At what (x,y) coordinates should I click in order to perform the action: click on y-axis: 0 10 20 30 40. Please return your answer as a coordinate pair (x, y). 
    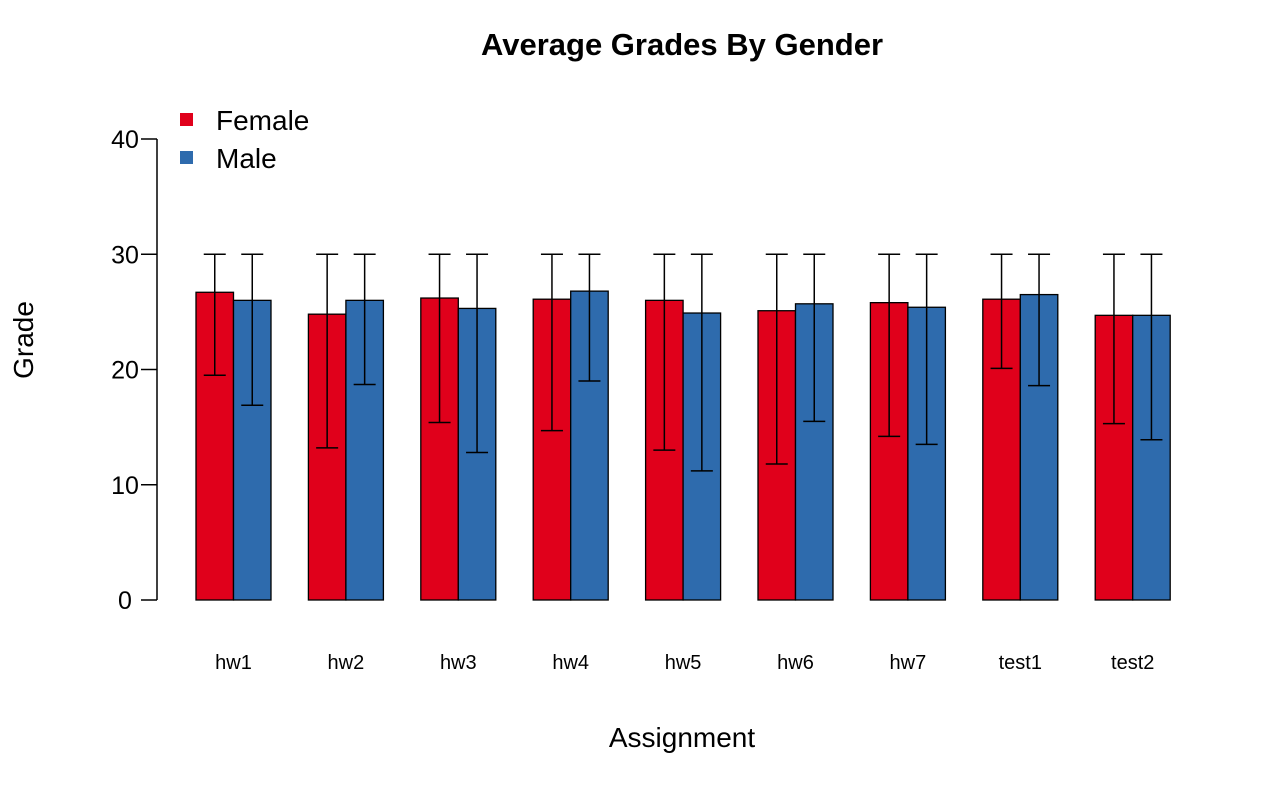
    Looking at the image, I should click on (134, 370).